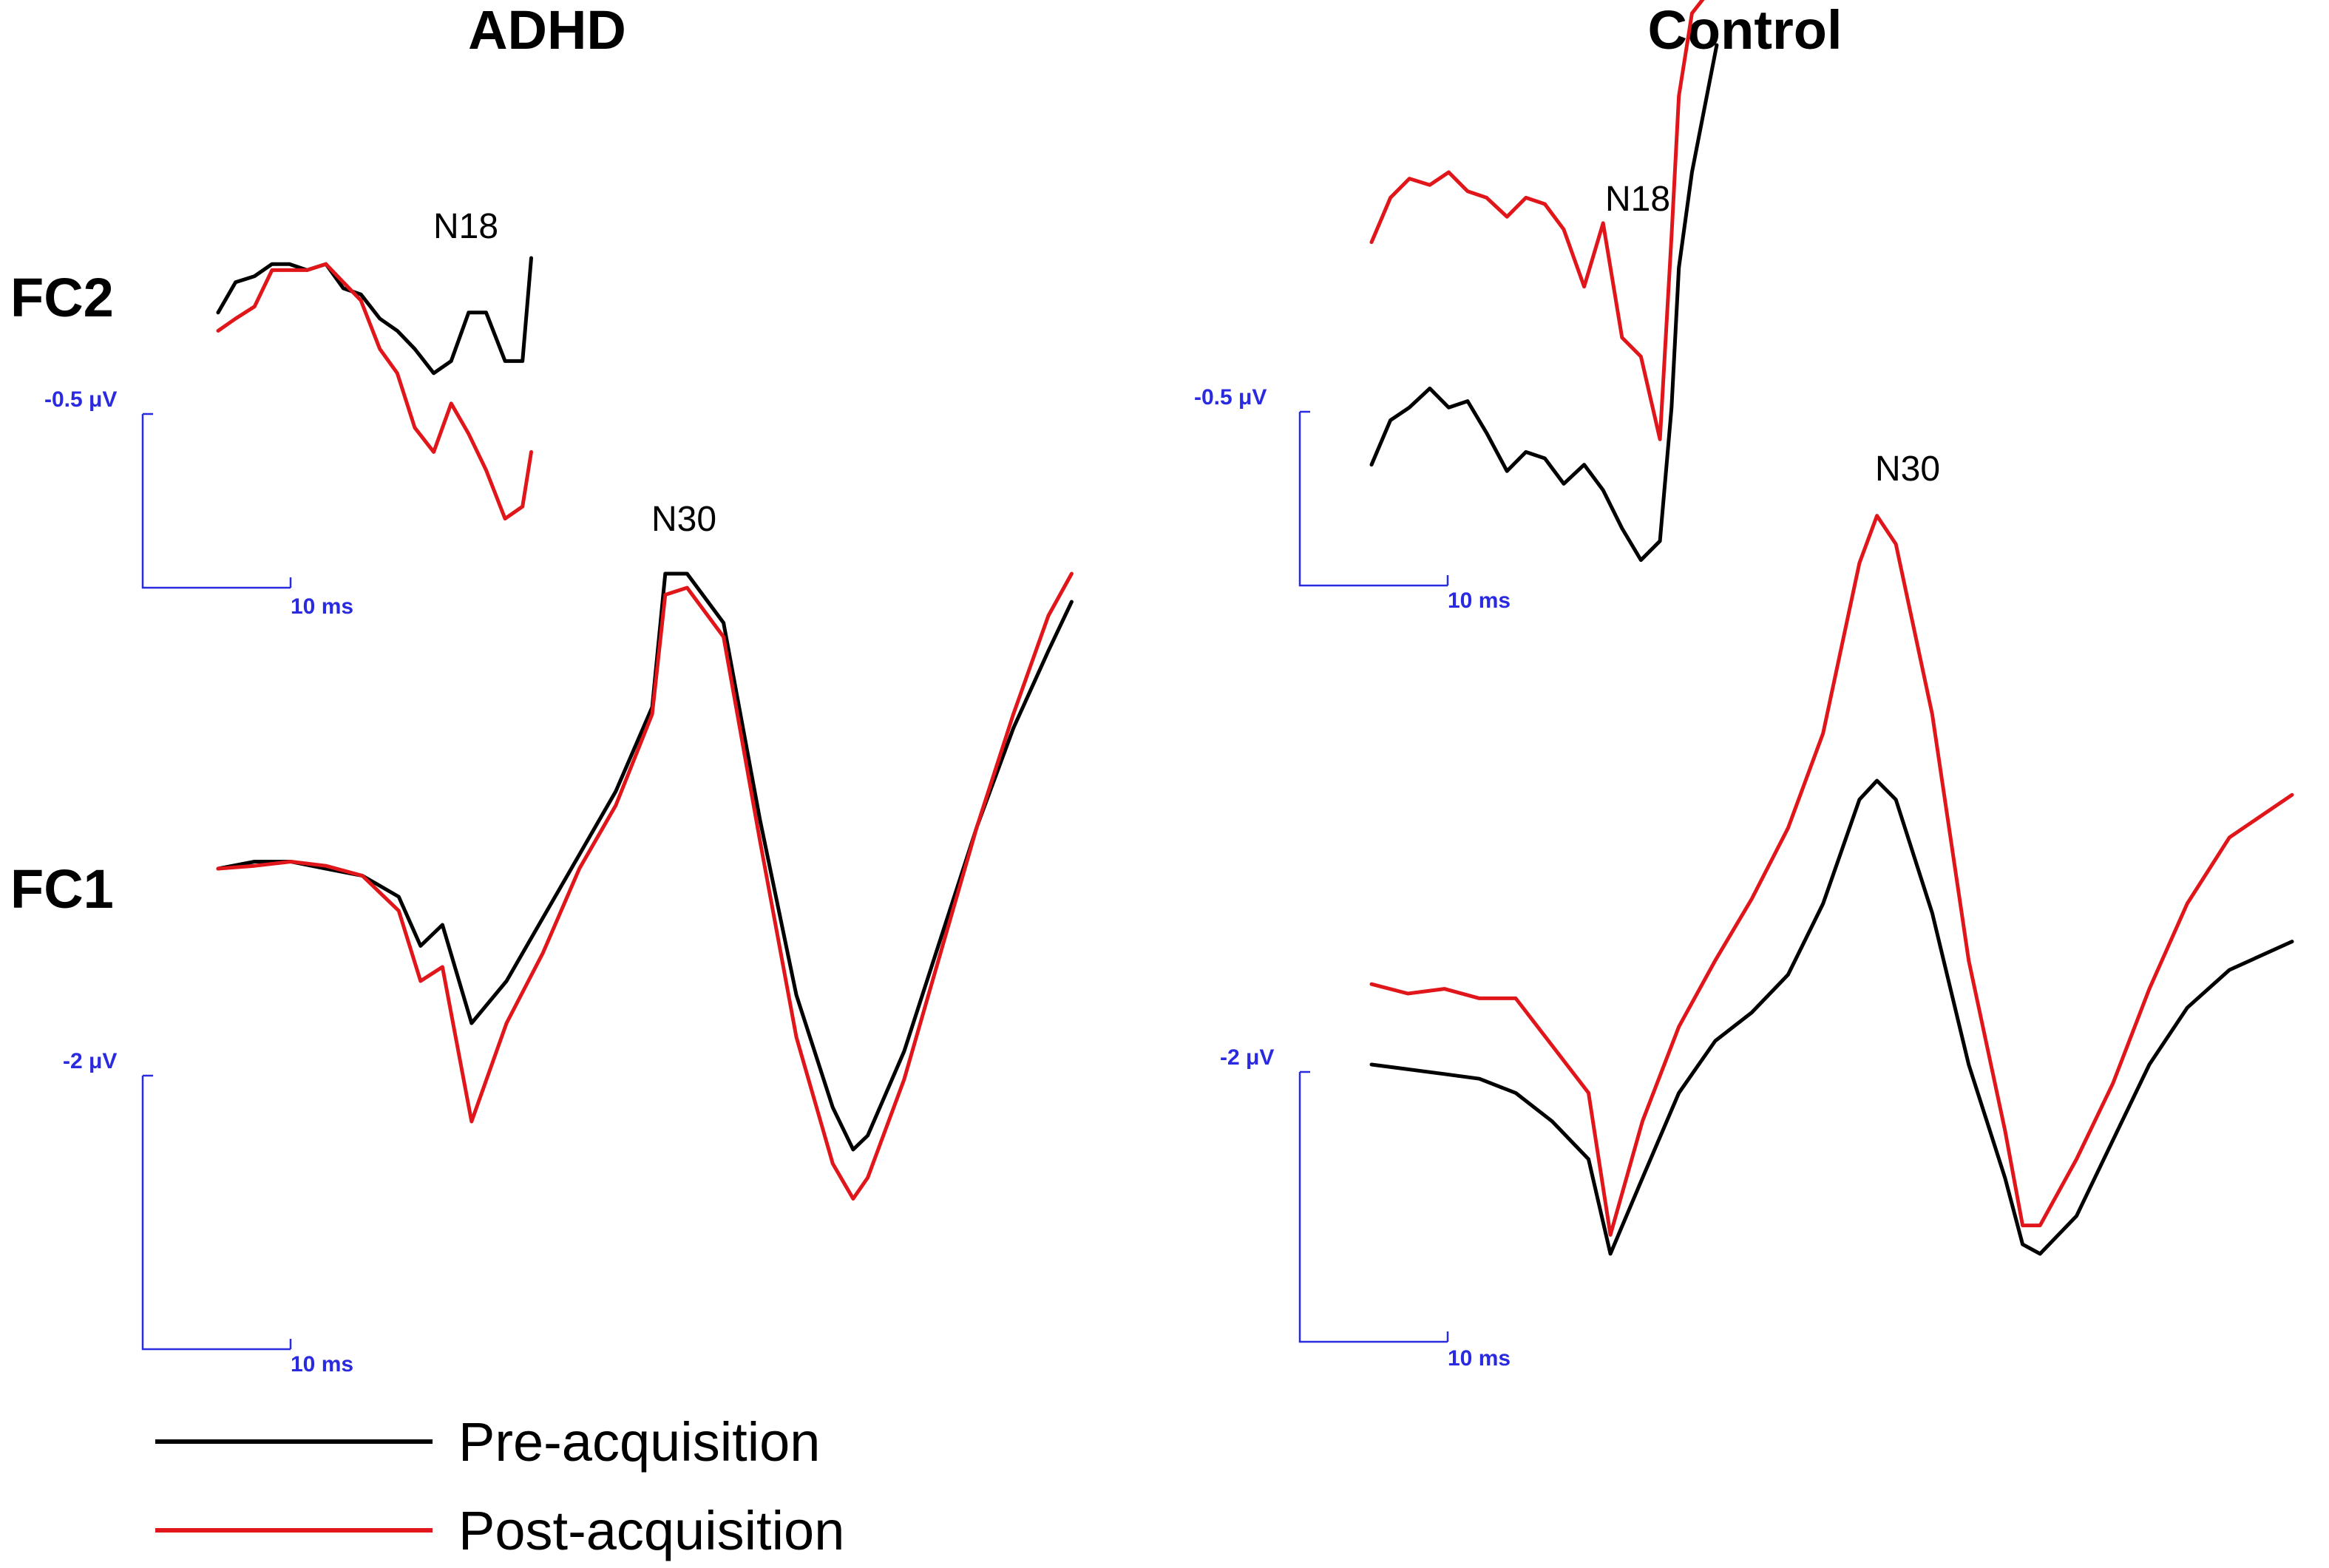  What do you see at coordinates (322, 606) in the screenshot?
I see `adhd-fc2-scale-label-time: 10 ms` at bounding box center [322, 606].